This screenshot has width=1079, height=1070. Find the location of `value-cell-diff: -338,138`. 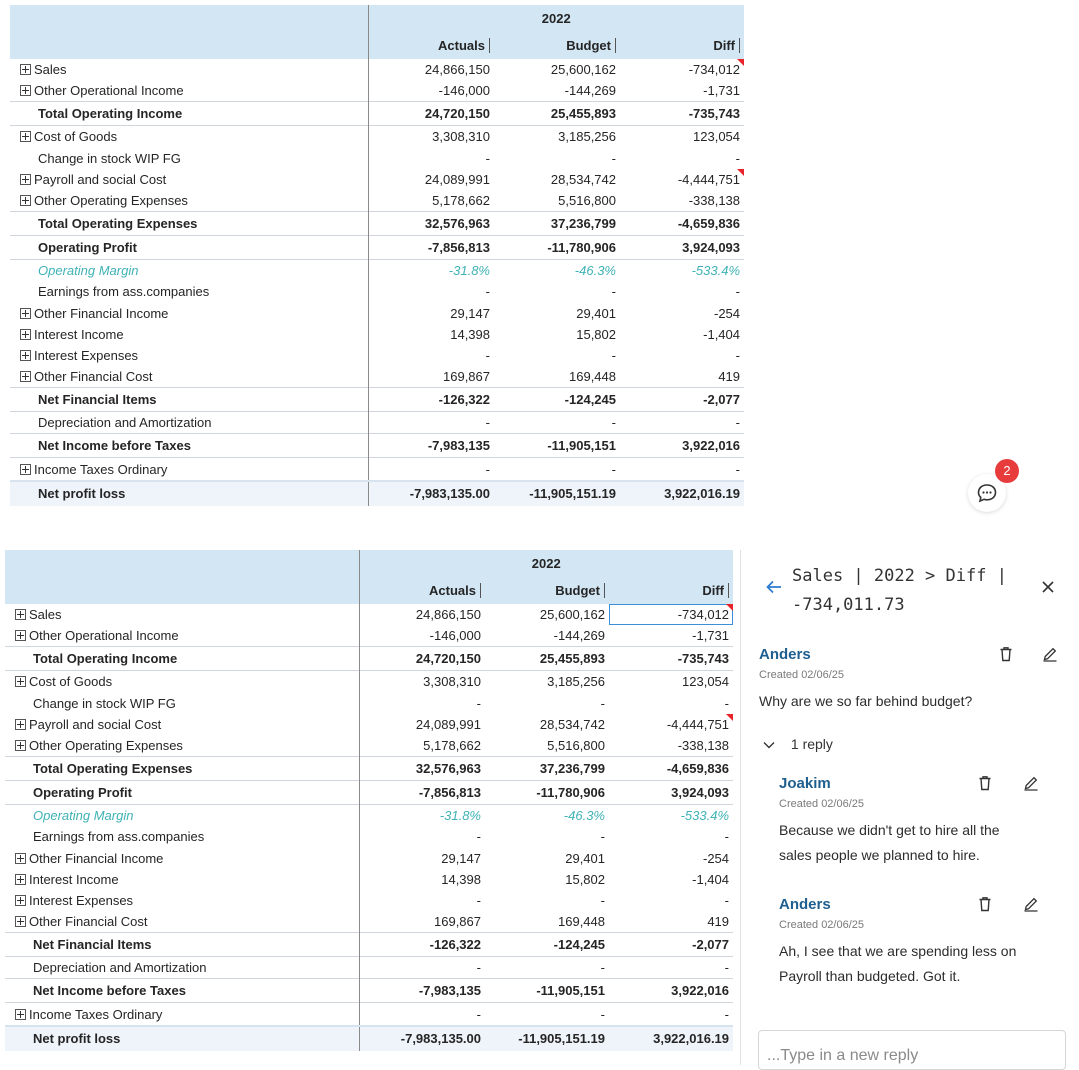

value-cell-diff: -338,138 is located at coordinates (671, 746).